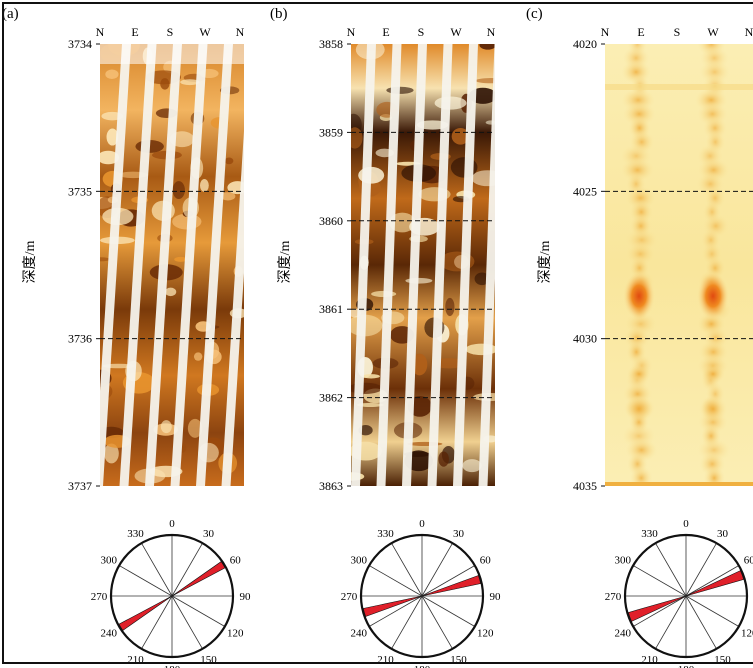 The image size is (753, 668). Describe the element at coordinates (496, 597) in the screenshot. I see `rose-azimuth-label: 90` at that location.